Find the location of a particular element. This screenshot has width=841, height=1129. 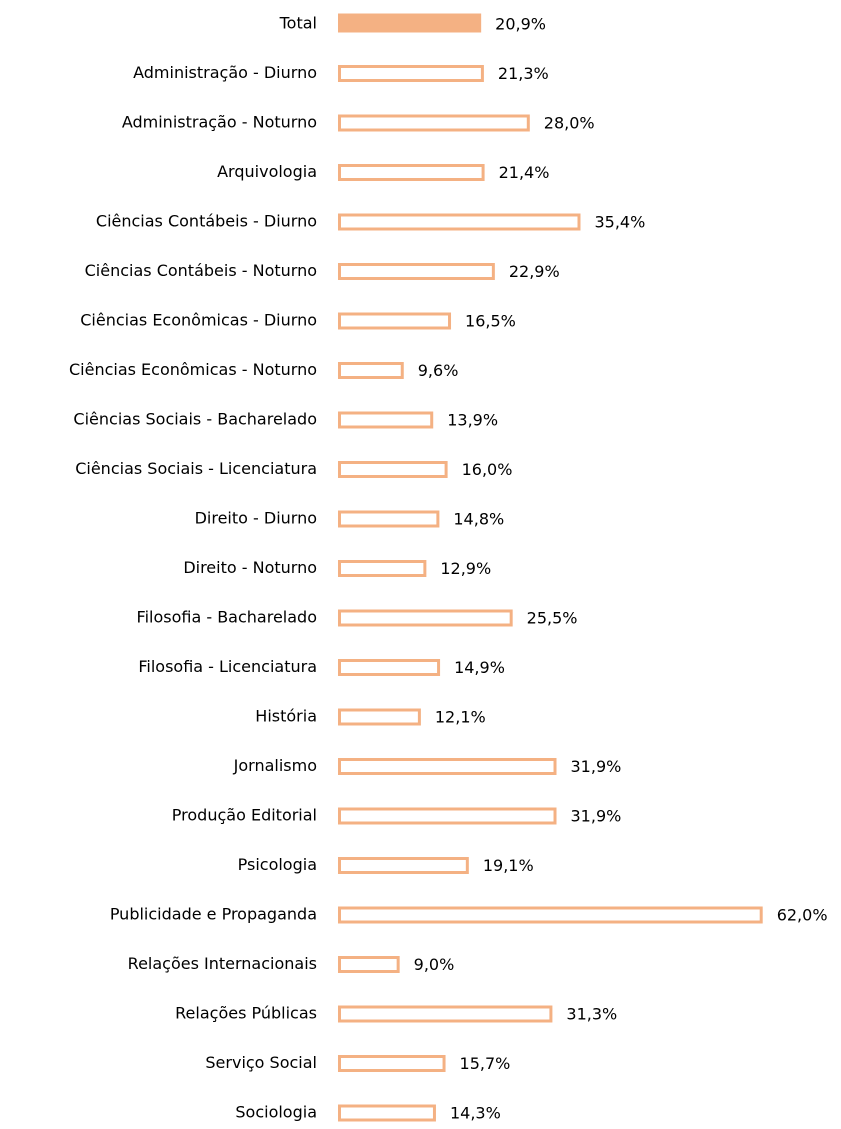

category-label: Administração - Diurno is located at coordinates (225, 72).